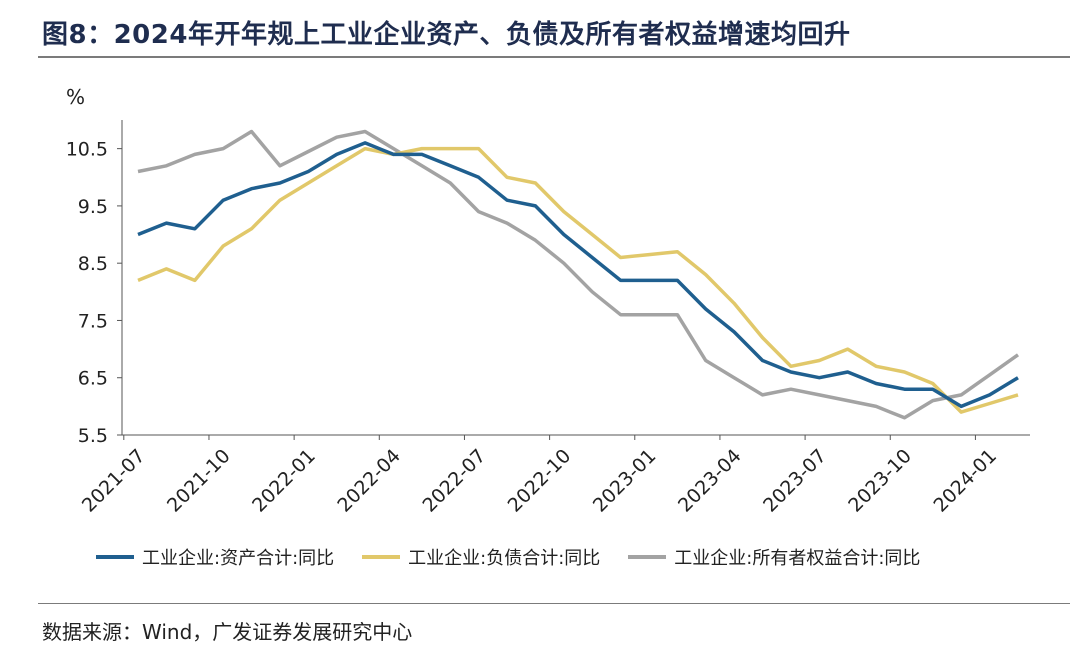  Describe the element at coordinates (93, 264) in the screenshot. I see `y-tick-label: 8.5` at that location.